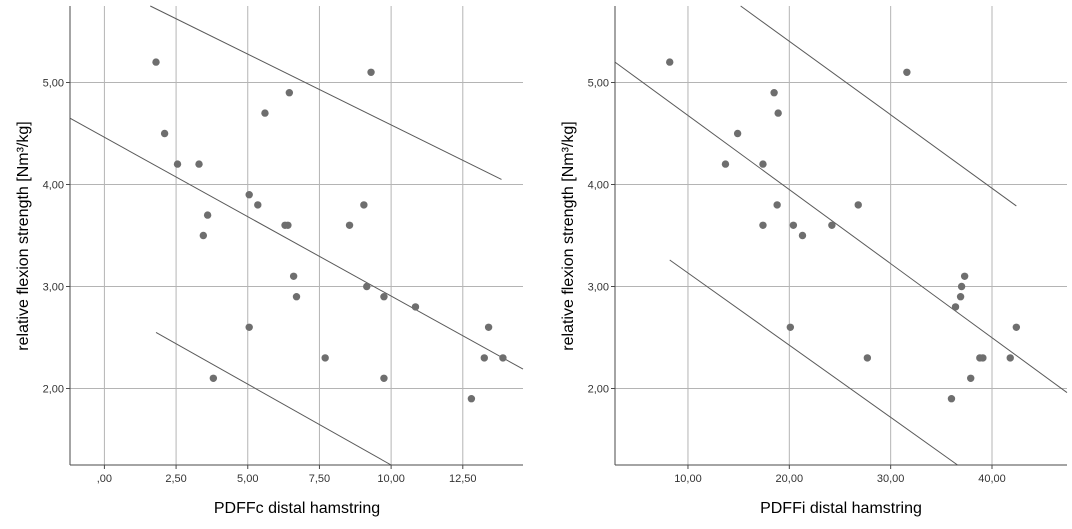 The image size is (1072, 529). I want to click on right-x-tick-label: 10,00, so click(688, 479).